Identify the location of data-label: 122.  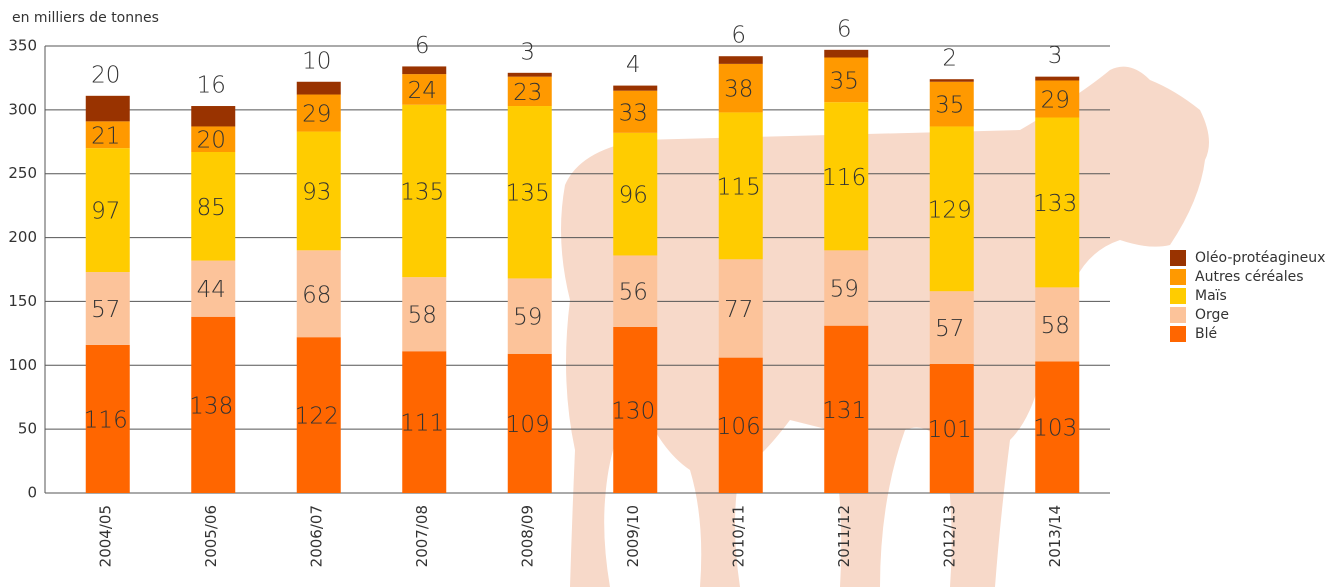
(317, 417).